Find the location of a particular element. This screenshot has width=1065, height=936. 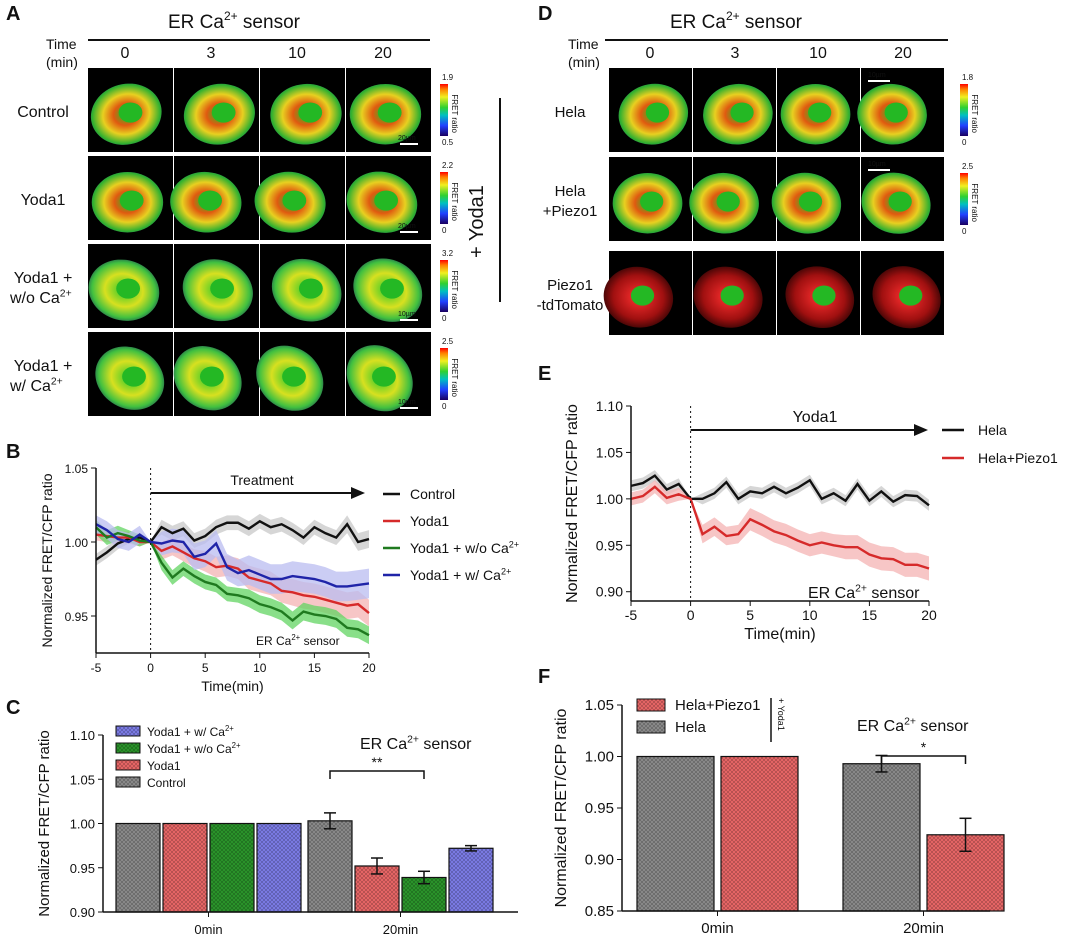

x-tick-label: 20 is located at coordinates (929, 615).